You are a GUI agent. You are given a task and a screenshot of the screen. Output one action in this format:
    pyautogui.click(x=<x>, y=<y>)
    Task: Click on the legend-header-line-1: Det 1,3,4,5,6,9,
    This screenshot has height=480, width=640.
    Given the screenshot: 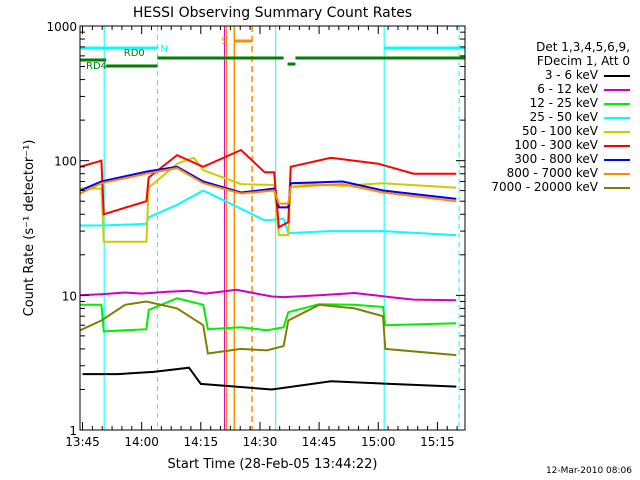 What is the action you would take?
    pyautogui.click(x=583, y=47)
    